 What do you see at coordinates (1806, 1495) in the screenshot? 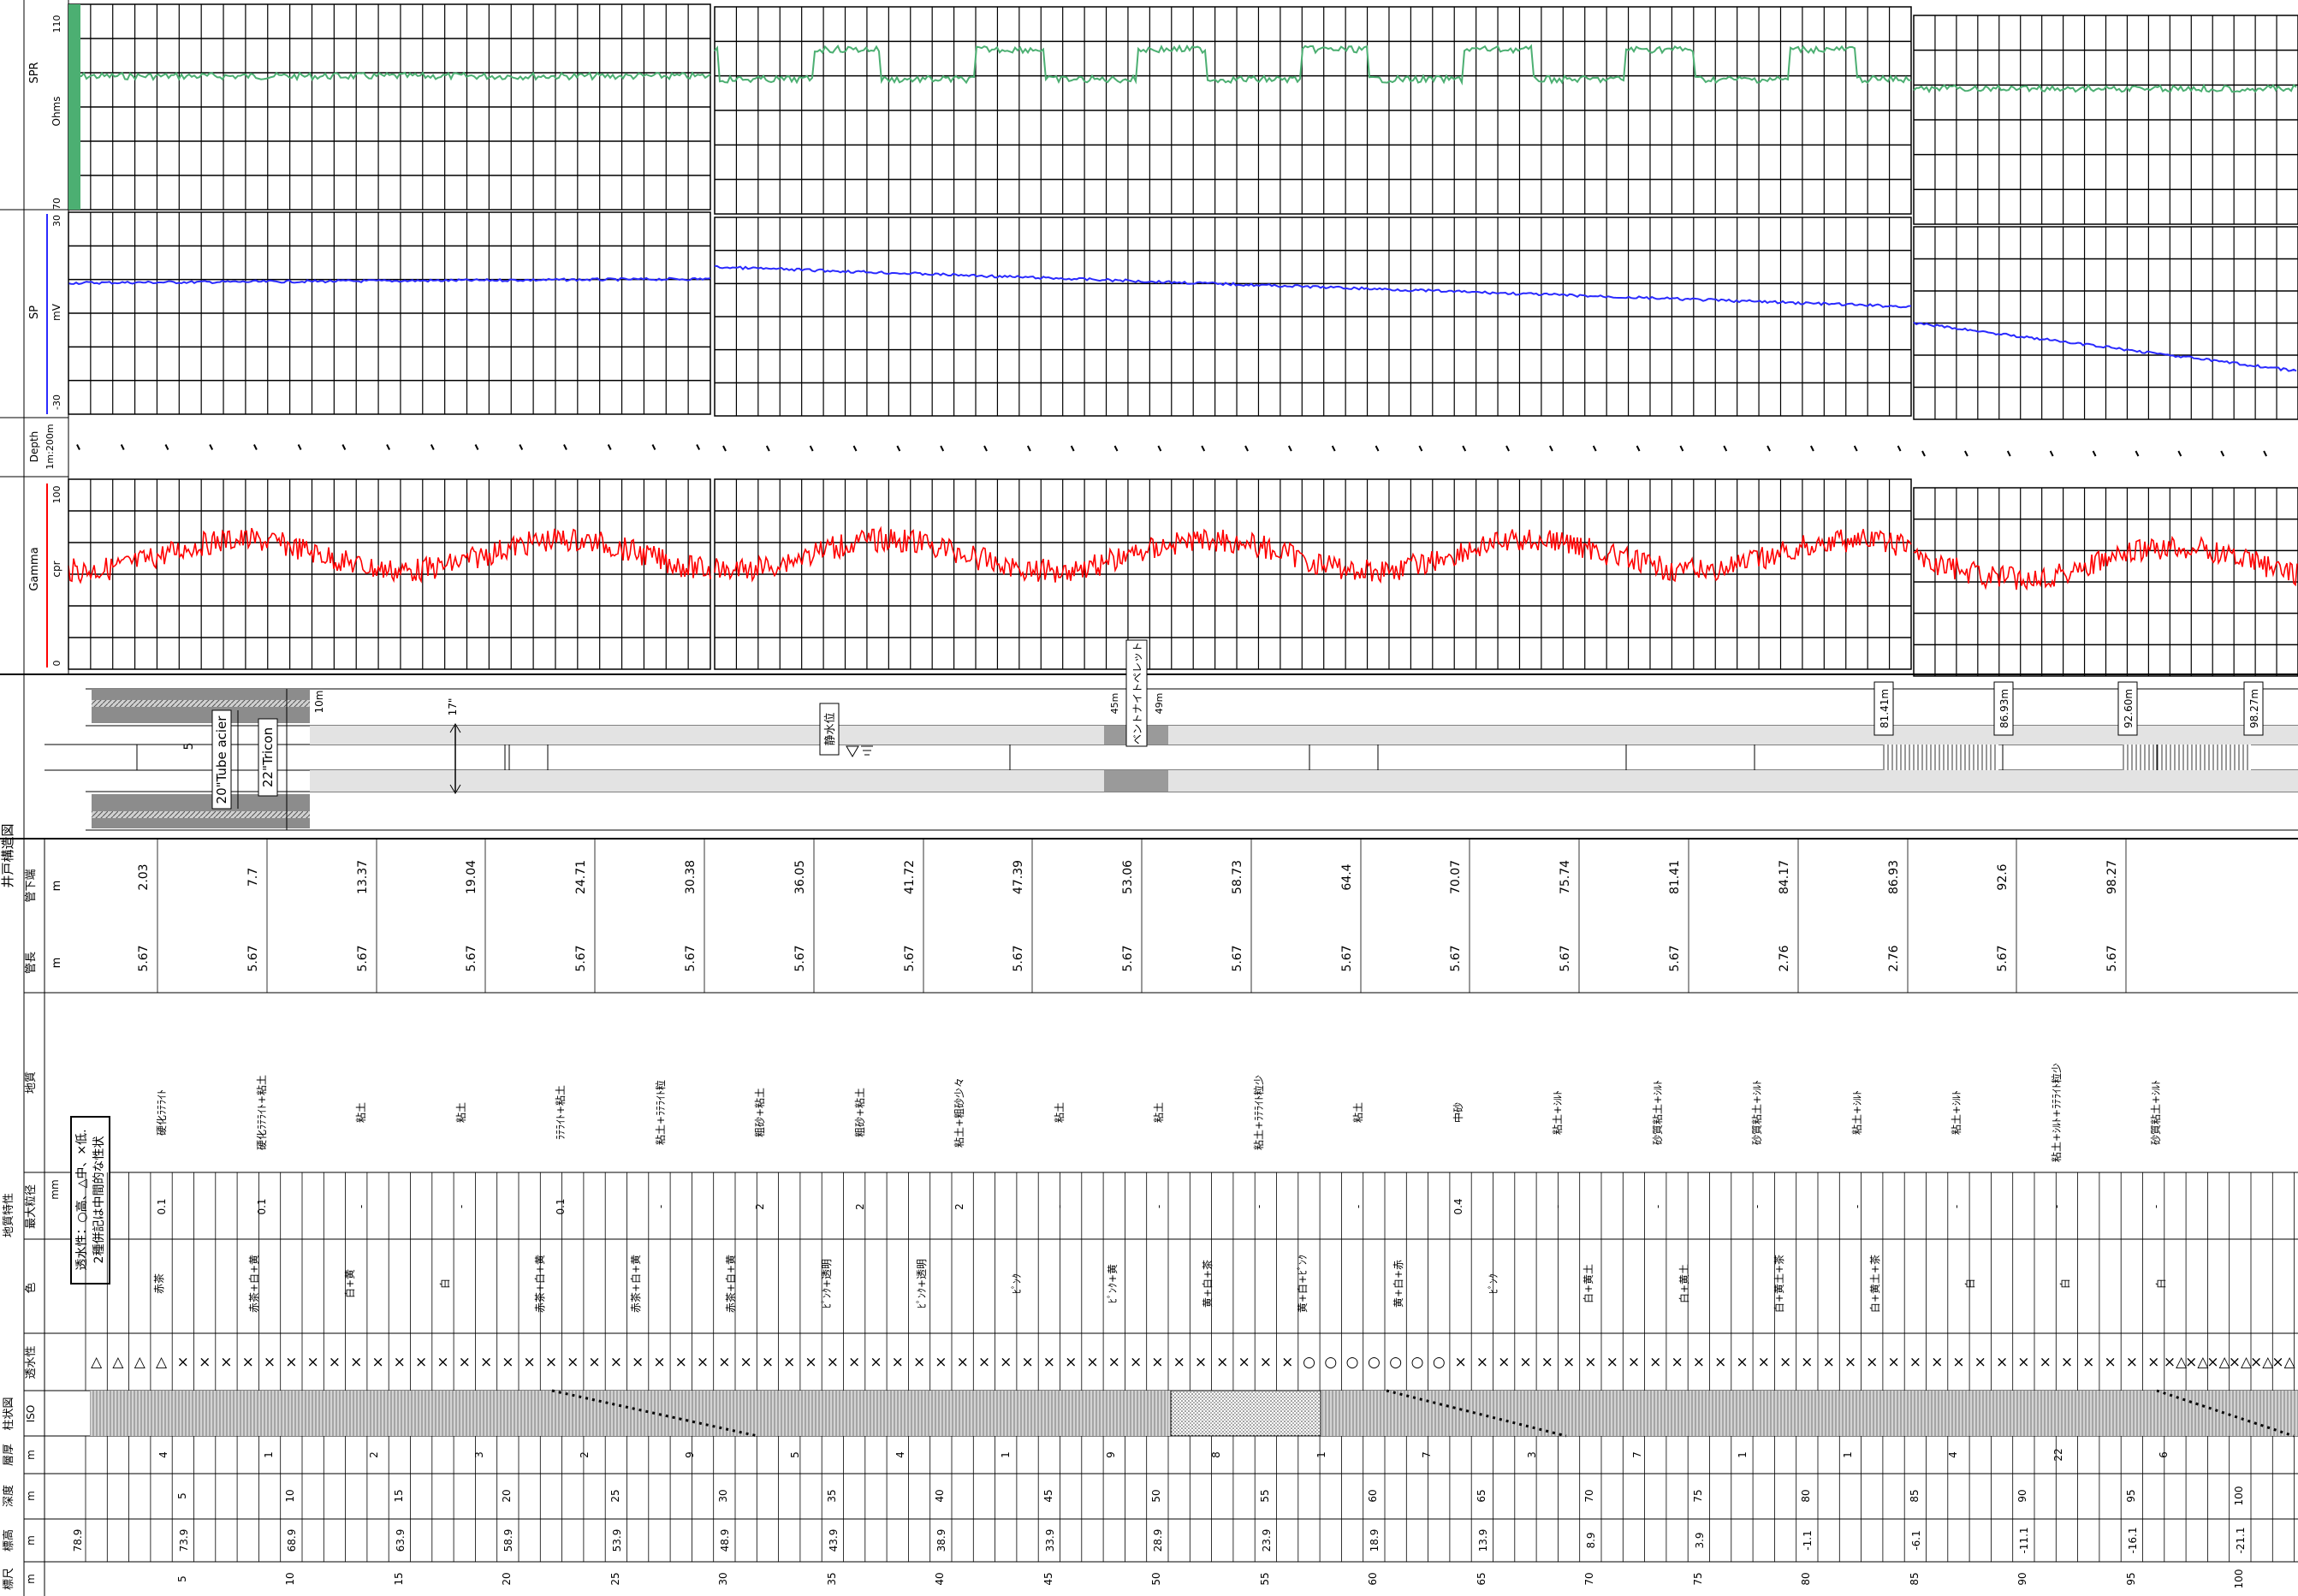
I see `depth-tick-16: 80` at bounding box center [1806, 1495].